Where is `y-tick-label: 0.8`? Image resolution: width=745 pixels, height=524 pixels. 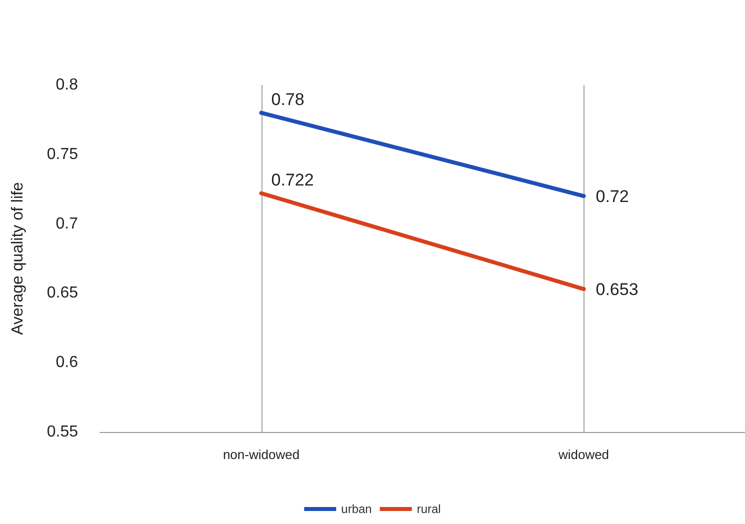
y-tick-label: 0.8 is located at coordinates (67, 85).